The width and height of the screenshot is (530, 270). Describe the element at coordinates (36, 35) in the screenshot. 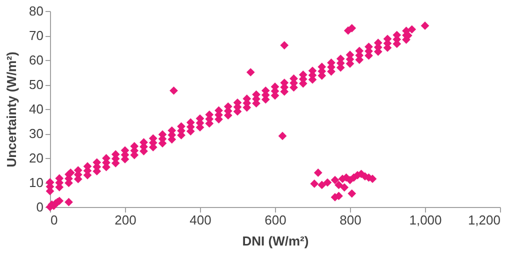

I see `y-tick-label: 70` at that location.